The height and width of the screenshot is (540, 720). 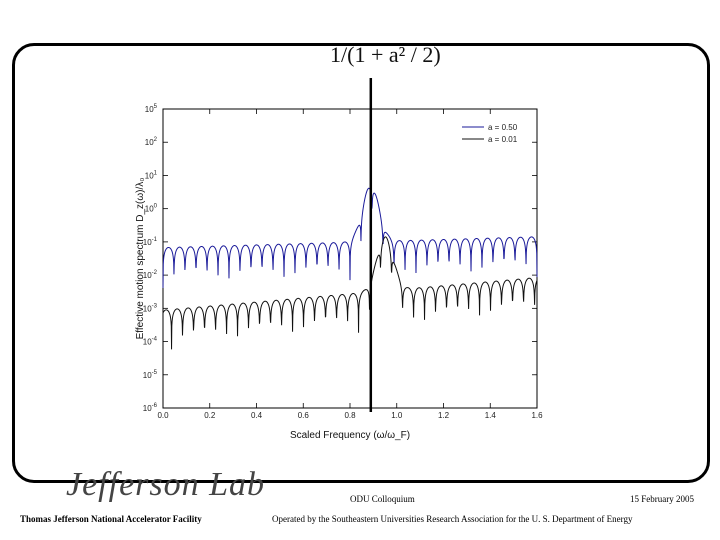 I want to click on y-tick-label: 10⁻³, so click(x=150, y=308).